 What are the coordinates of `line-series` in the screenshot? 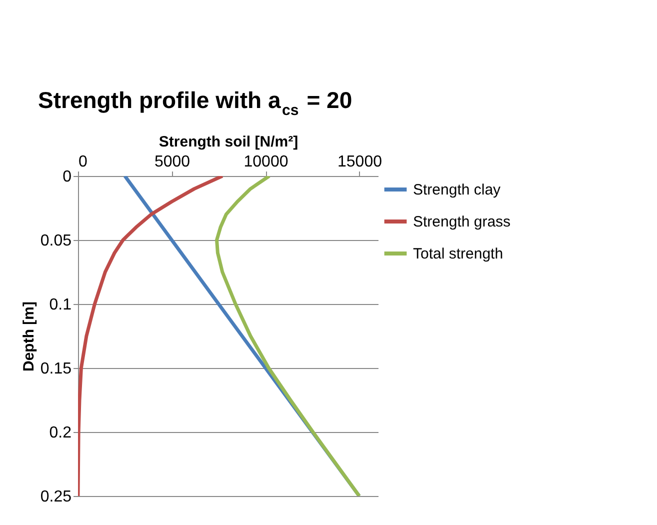 It's located at (288, 336).